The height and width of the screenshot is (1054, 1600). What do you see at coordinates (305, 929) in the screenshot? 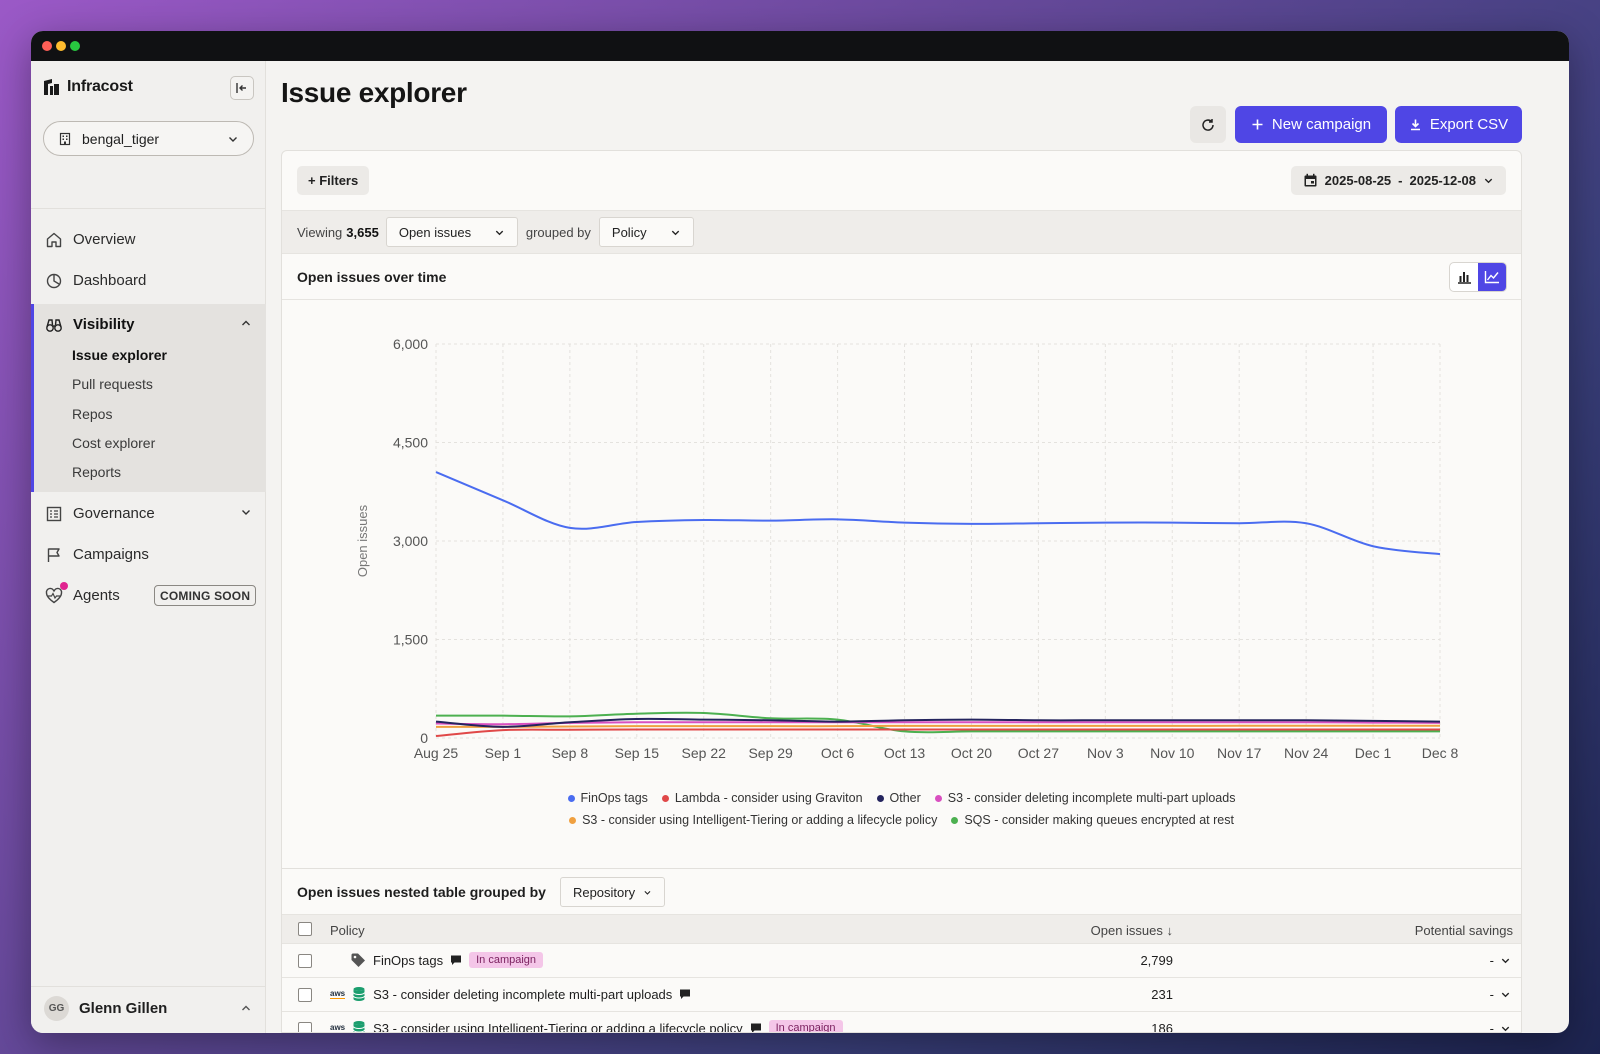
I see `select-all-checkbox` at bounding box center [305, 929].